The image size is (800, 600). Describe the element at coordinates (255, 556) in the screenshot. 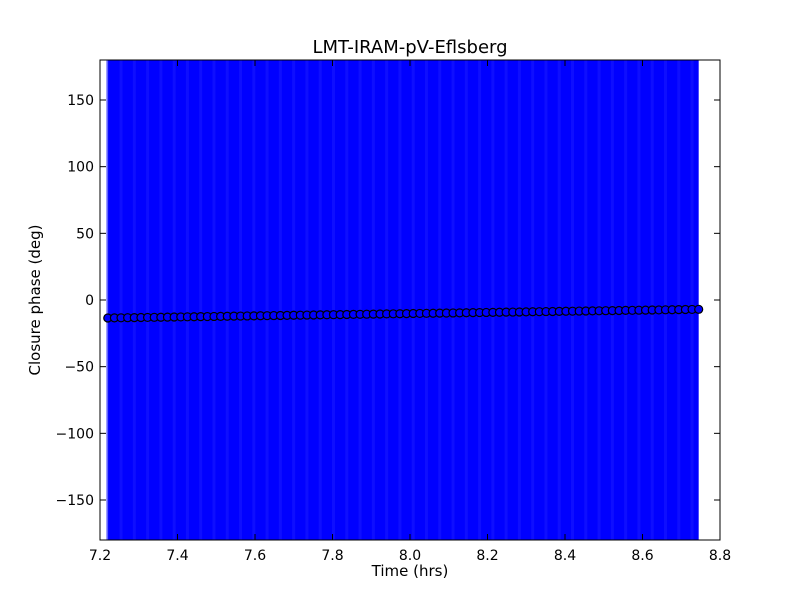

I see `x-tick-label: 7.6` at that location.